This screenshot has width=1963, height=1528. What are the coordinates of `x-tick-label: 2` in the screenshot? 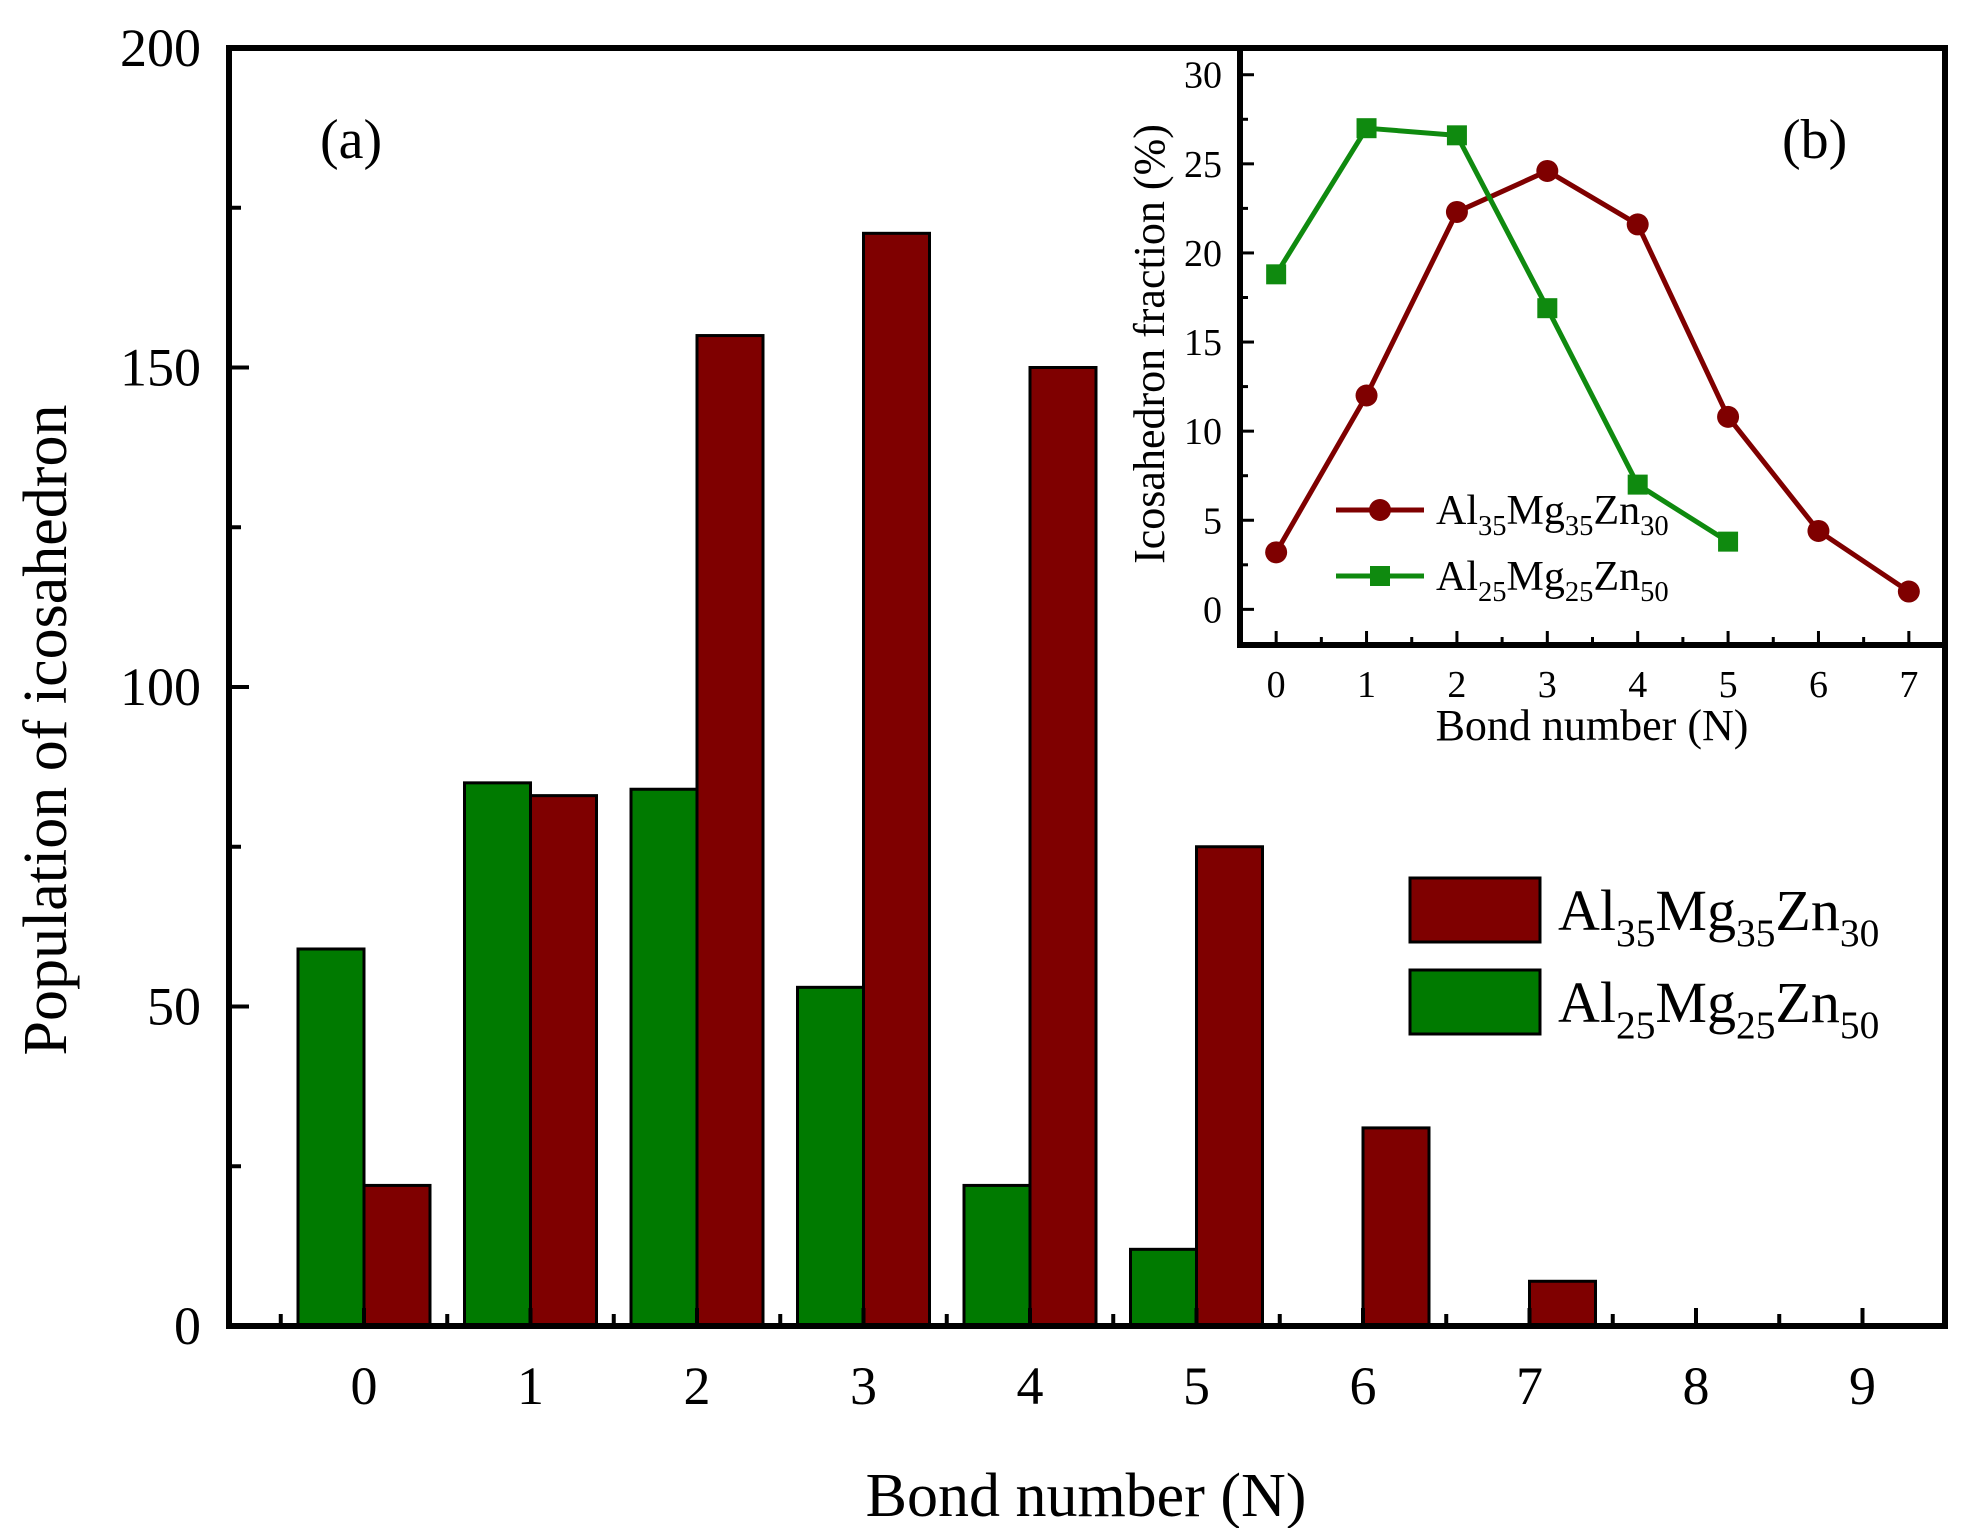 It's located at (697, 1386).